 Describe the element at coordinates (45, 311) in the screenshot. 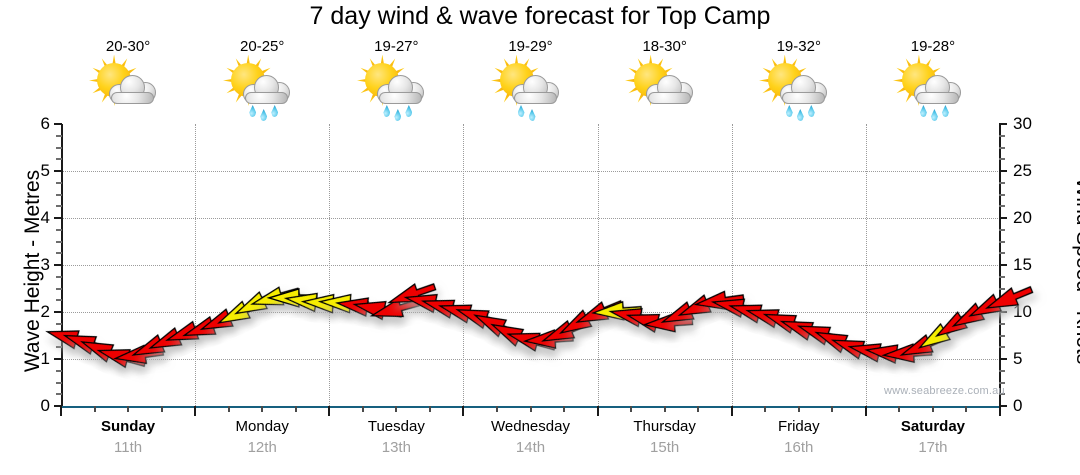

I see `y-tick-label-left: 2` at that location.